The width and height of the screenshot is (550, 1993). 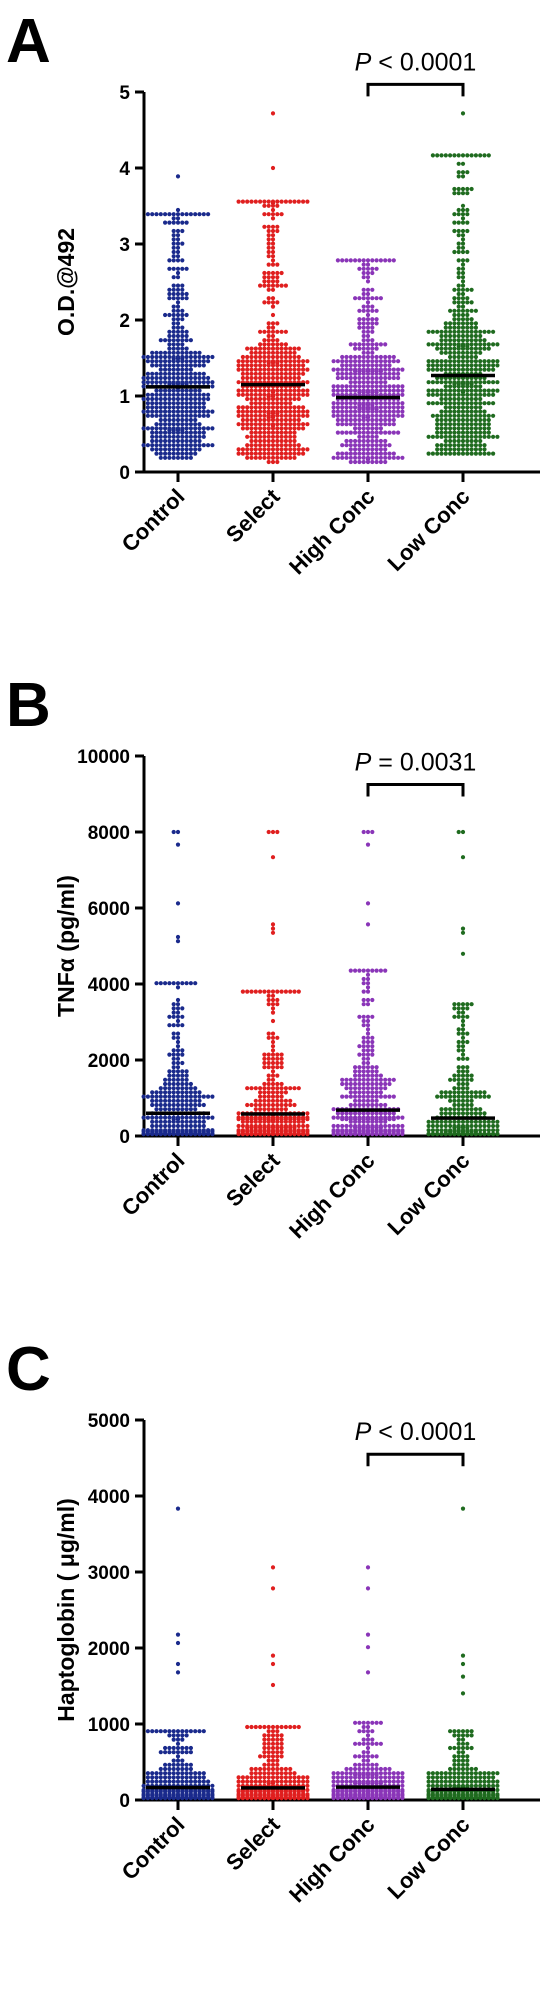 What do you see at coordinates (103, 757) in the screenshot?
I see `y-tick-label: 10000` at bounding box center [103, 757].